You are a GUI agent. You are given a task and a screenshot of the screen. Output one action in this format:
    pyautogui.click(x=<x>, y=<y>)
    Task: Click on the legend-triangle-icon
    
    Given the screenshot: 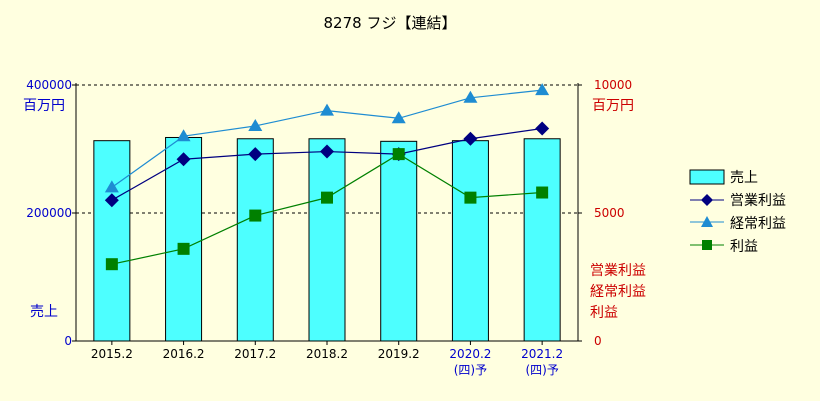 What is the action you would take?
    pyautogui.click(x=707, y=221)
    